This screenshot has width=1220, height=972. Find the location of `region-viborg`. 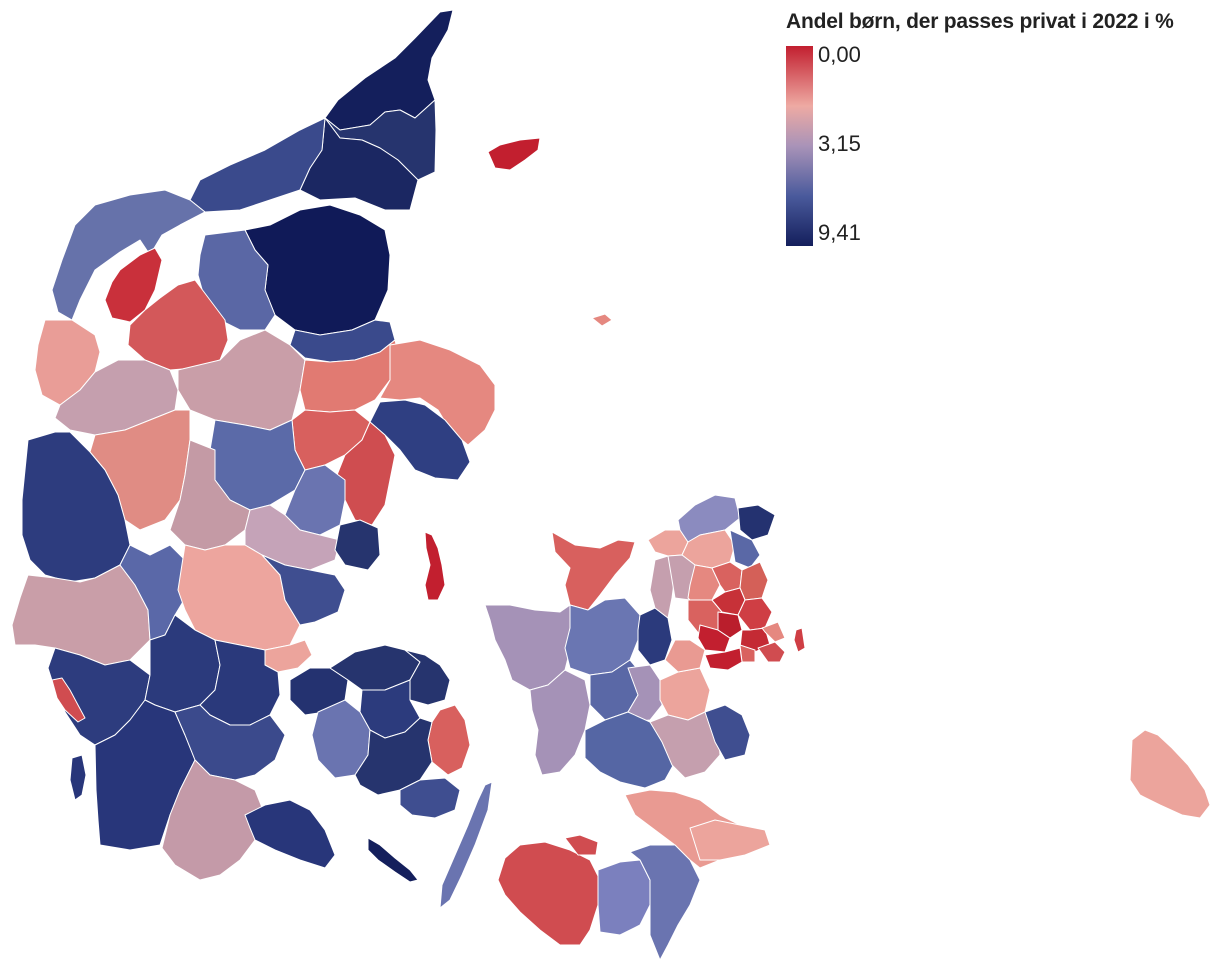

region-viborg is located at coordinates (241, 380).